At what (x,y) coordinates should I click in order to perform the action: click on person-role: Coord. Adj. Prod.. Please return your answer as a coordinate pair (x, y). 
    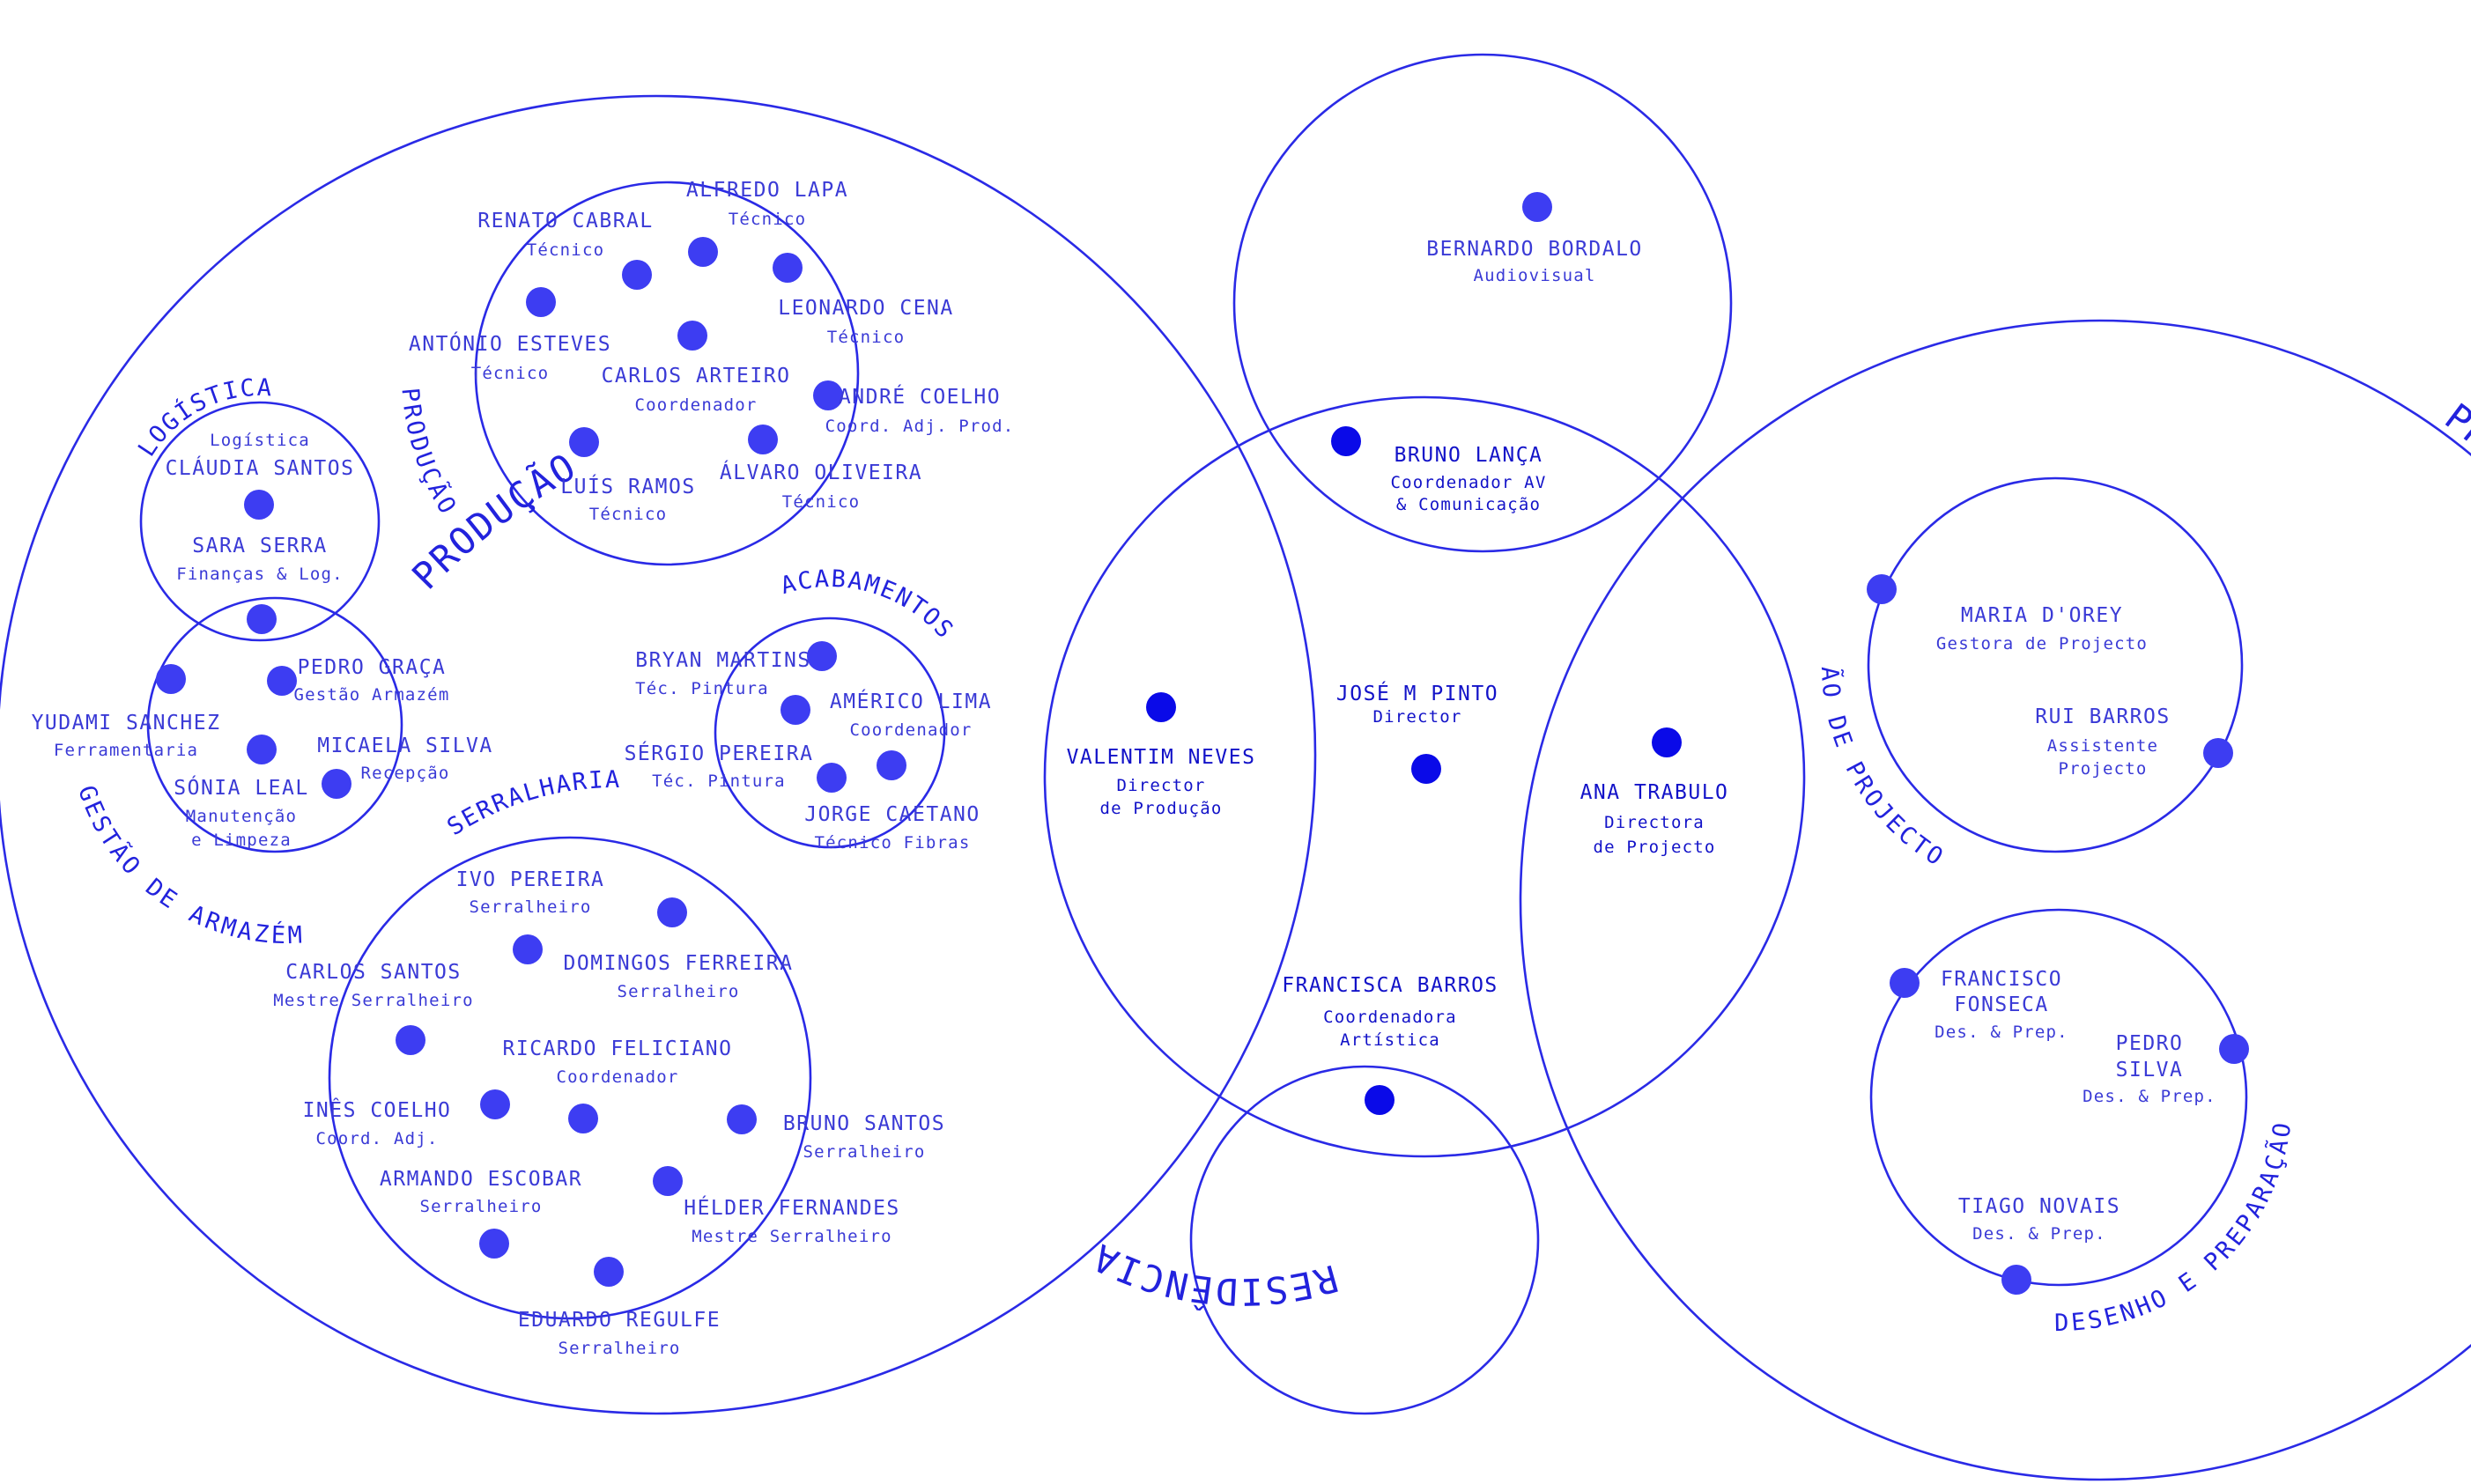
    Looking at the image, I should click on (920, 426).